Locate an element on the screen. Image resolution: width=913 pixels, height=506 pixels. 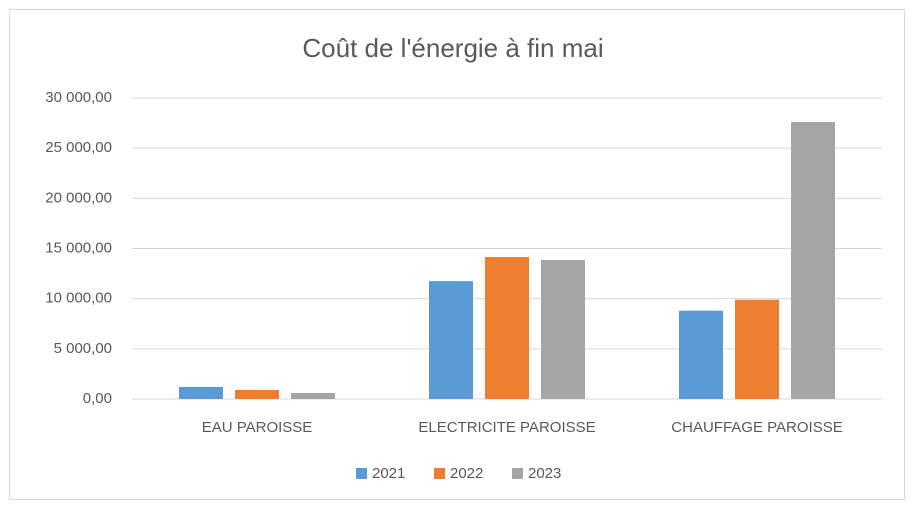
y-tick-label: 10 000,00 is located at coordinates (78, 298).